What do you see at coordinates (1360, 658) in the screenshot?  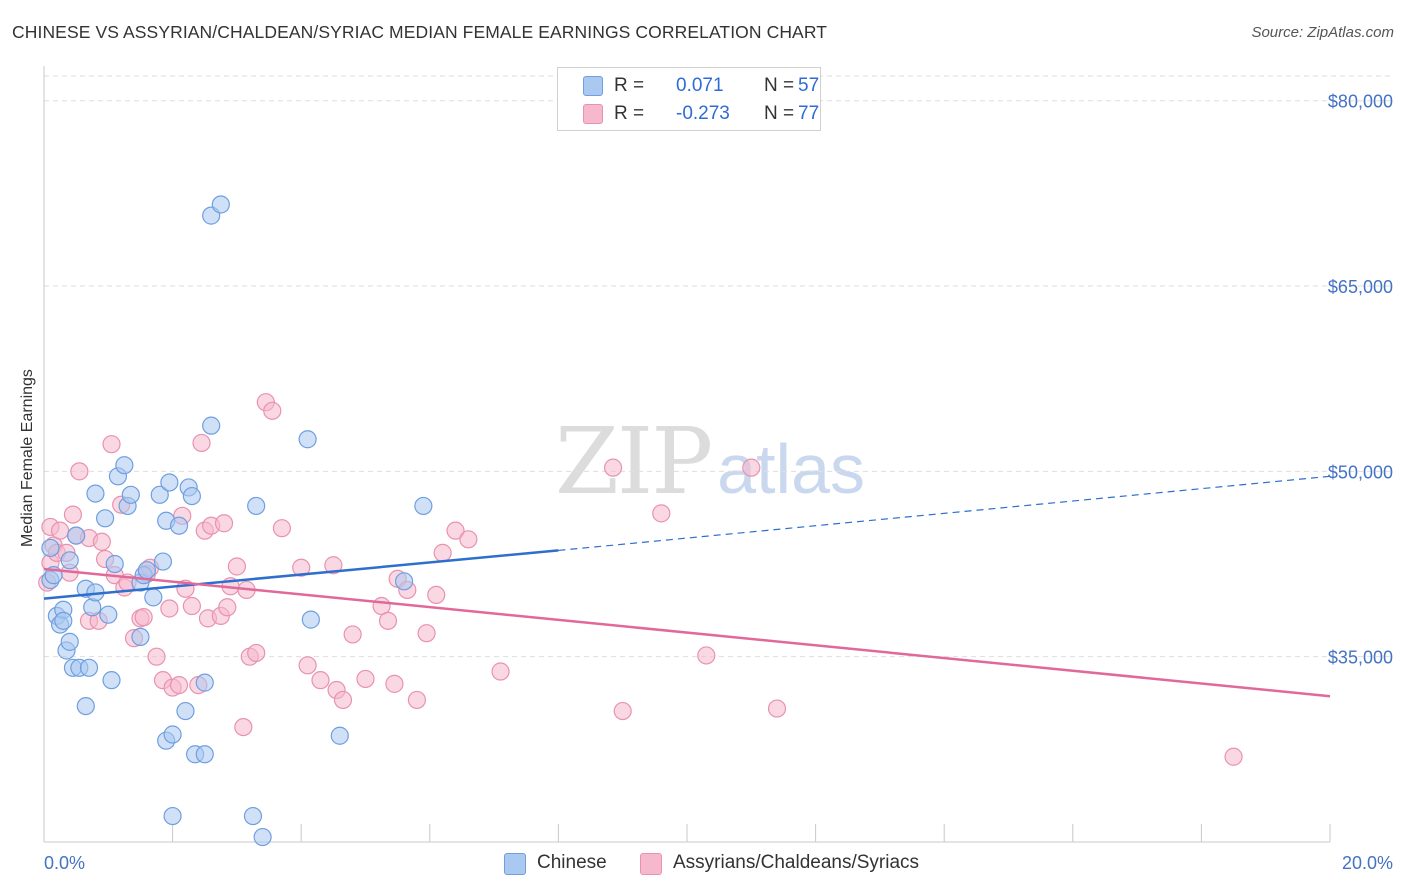 I see `y-tick-label: $35,000` at bounding box center [1360, 658].